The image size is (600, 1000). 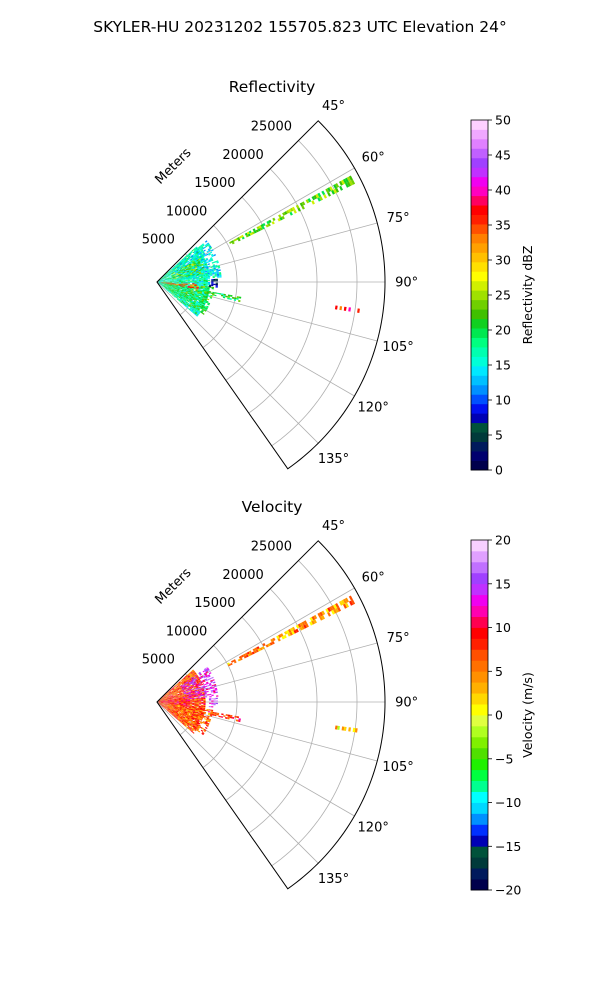 I want to click on azimuth-tick-label: 105°, so click(x=397, y=347).